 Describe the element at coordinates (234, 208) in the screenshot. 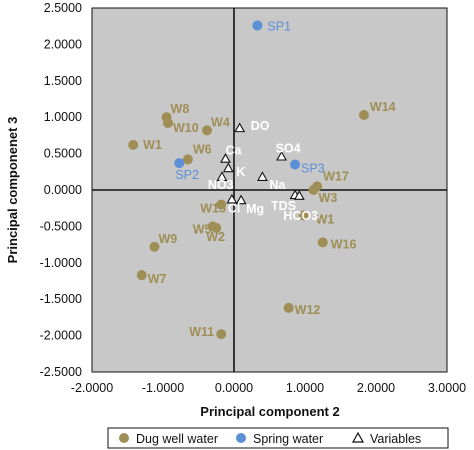

I see `point-label: Cl` at that location.